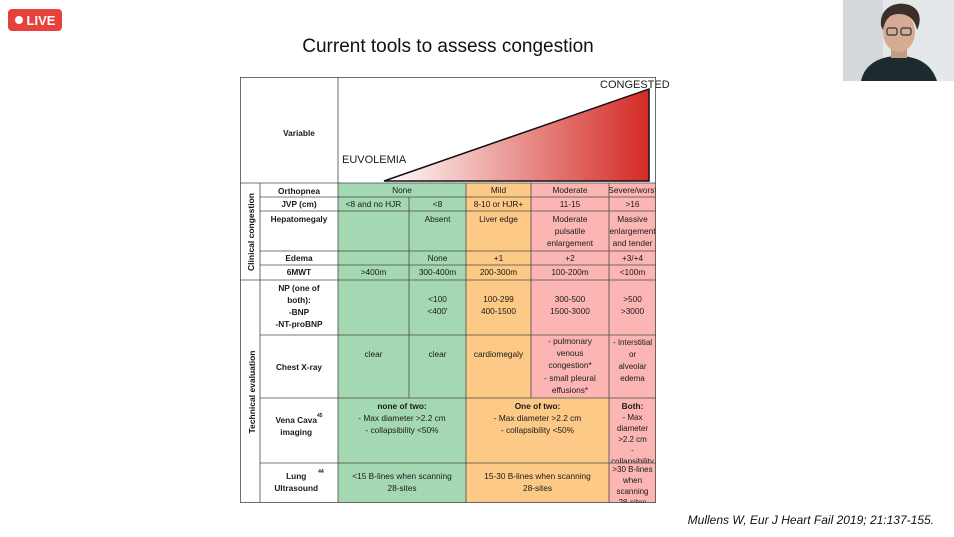 This screenshot has width=954, height=537. What do you see at coordinates (437, 204) in the screenshot?
I see `jvp-c2: <8` at bounding box center [437, 204].